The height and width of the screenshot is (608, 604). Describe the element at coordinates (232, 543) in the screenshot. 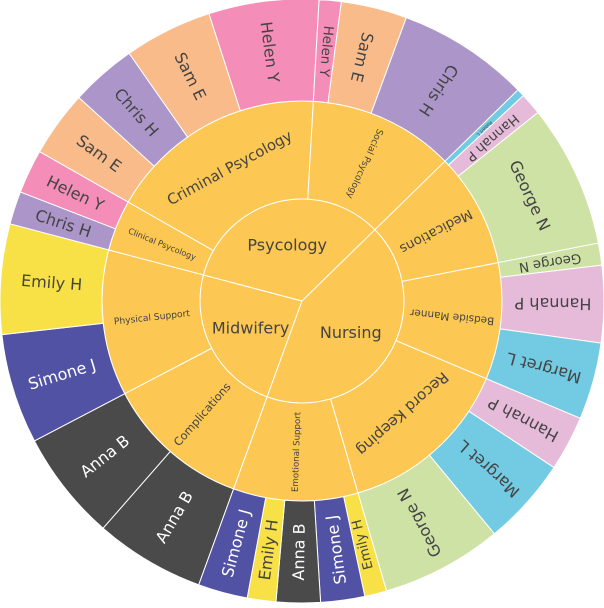

I see `segment-simone-j` at that location.